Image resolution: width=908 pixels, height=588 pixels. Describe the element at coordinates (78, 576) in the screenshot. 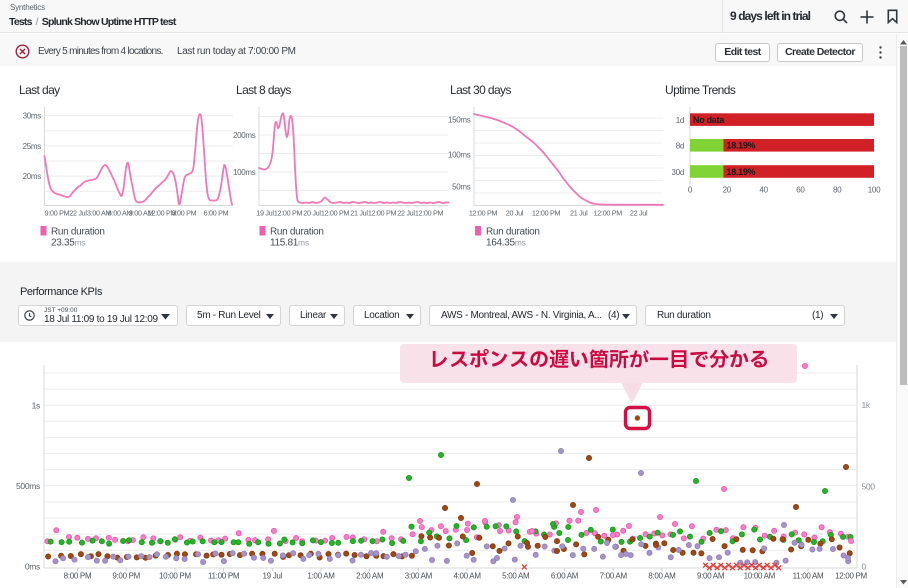

I see `svg-text: 8:00 PM` at that location.